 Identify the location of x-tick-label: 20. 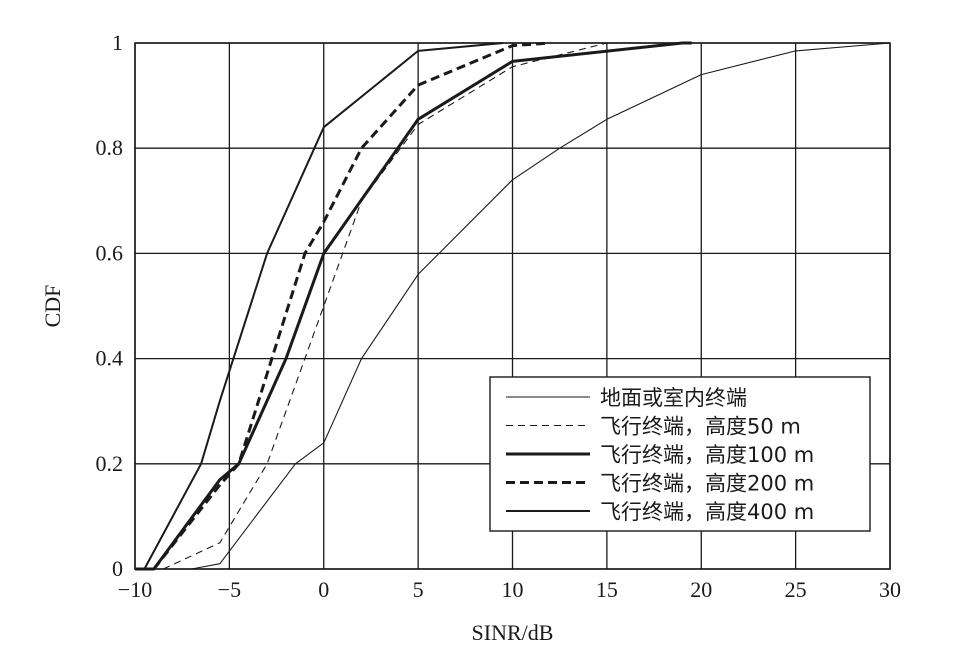
(701, 589).